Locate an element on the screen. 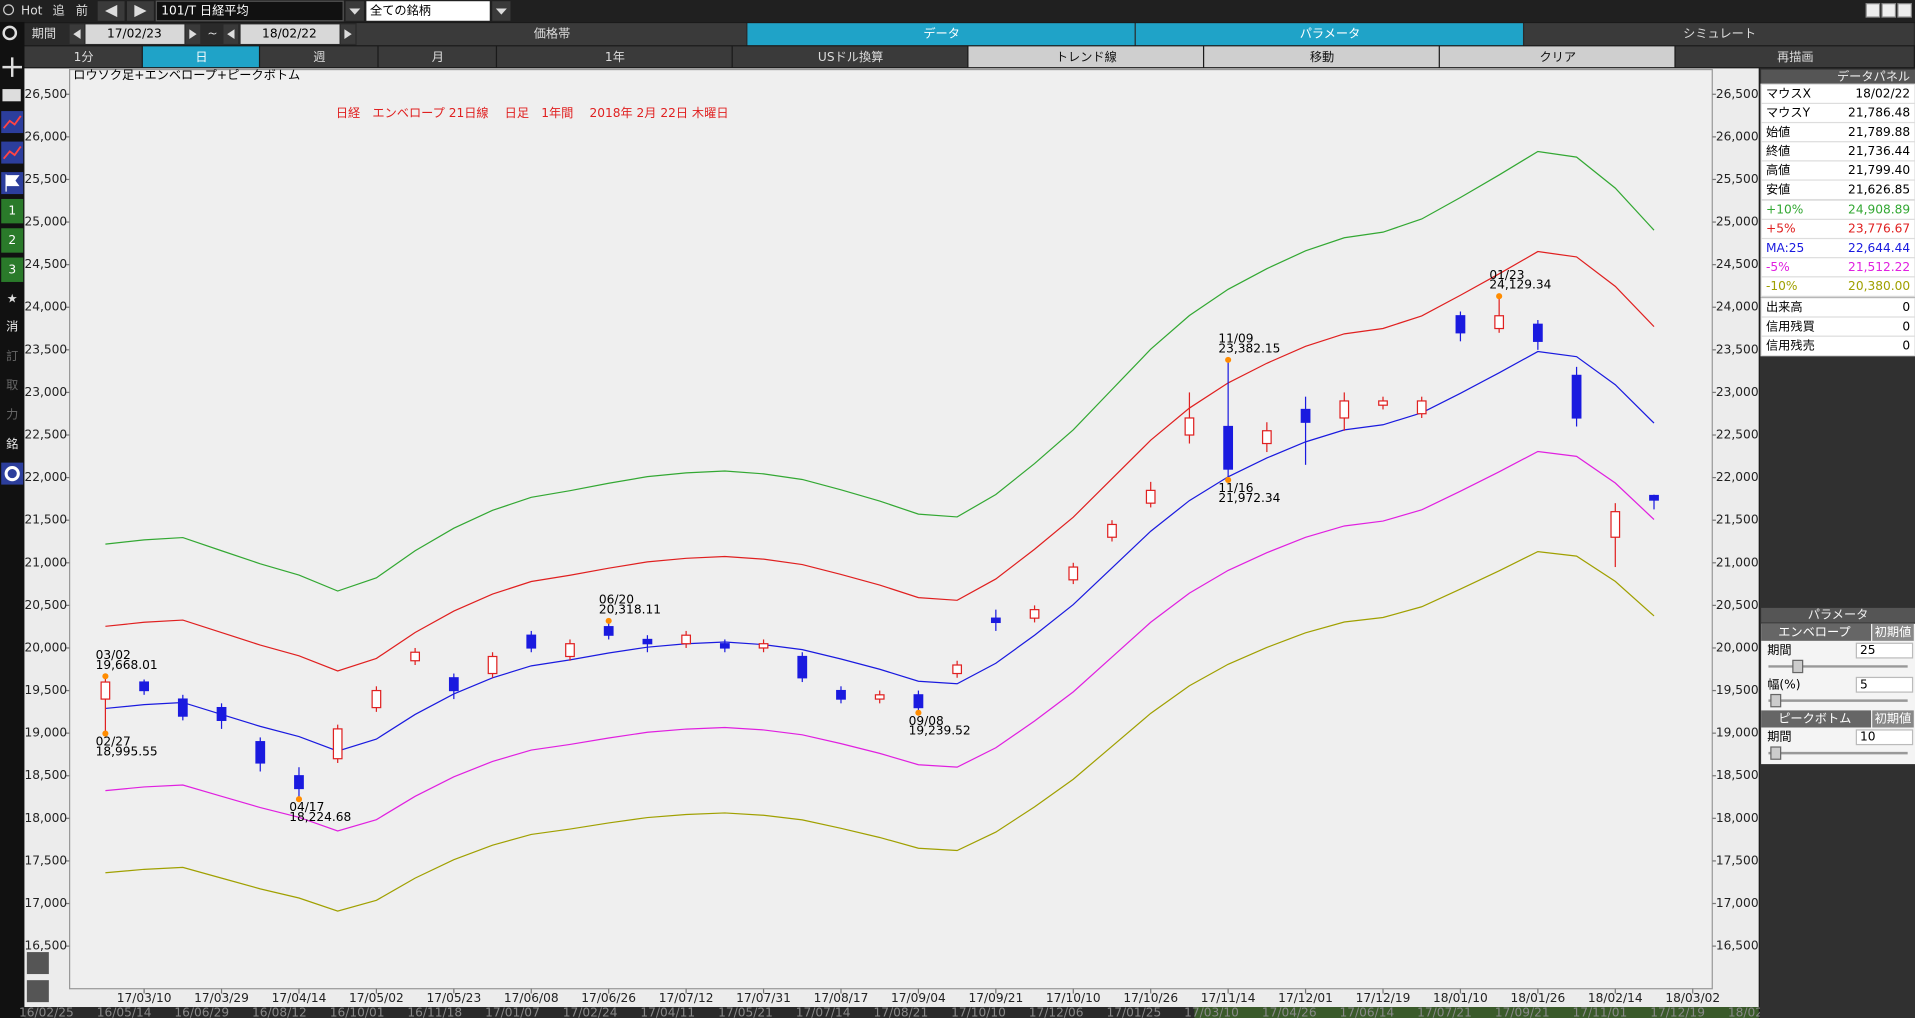 This screenshot has width=1915, height=1018. y-tick-label: 17,500 is located at coordinates (46, 860).